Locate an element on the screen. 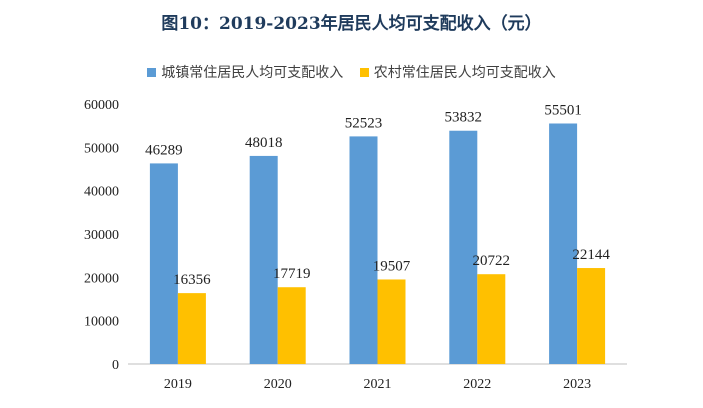 The height and width of the screenshot is (408, 703). x-tick-label: 2022 is located at coordinates (477, 384).